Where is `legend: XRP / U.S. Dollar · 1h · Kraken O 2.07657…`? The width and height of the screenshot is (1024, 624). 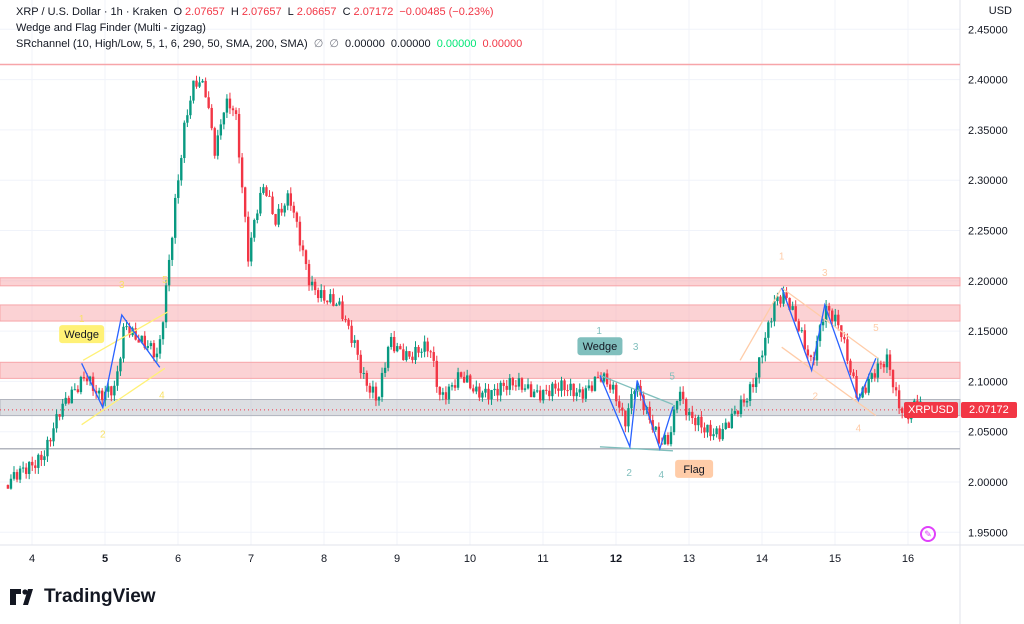
legend: XRP / U.S. Dollar · 1h · Kraken O 2.07657… is located at coordinates (270, 28).